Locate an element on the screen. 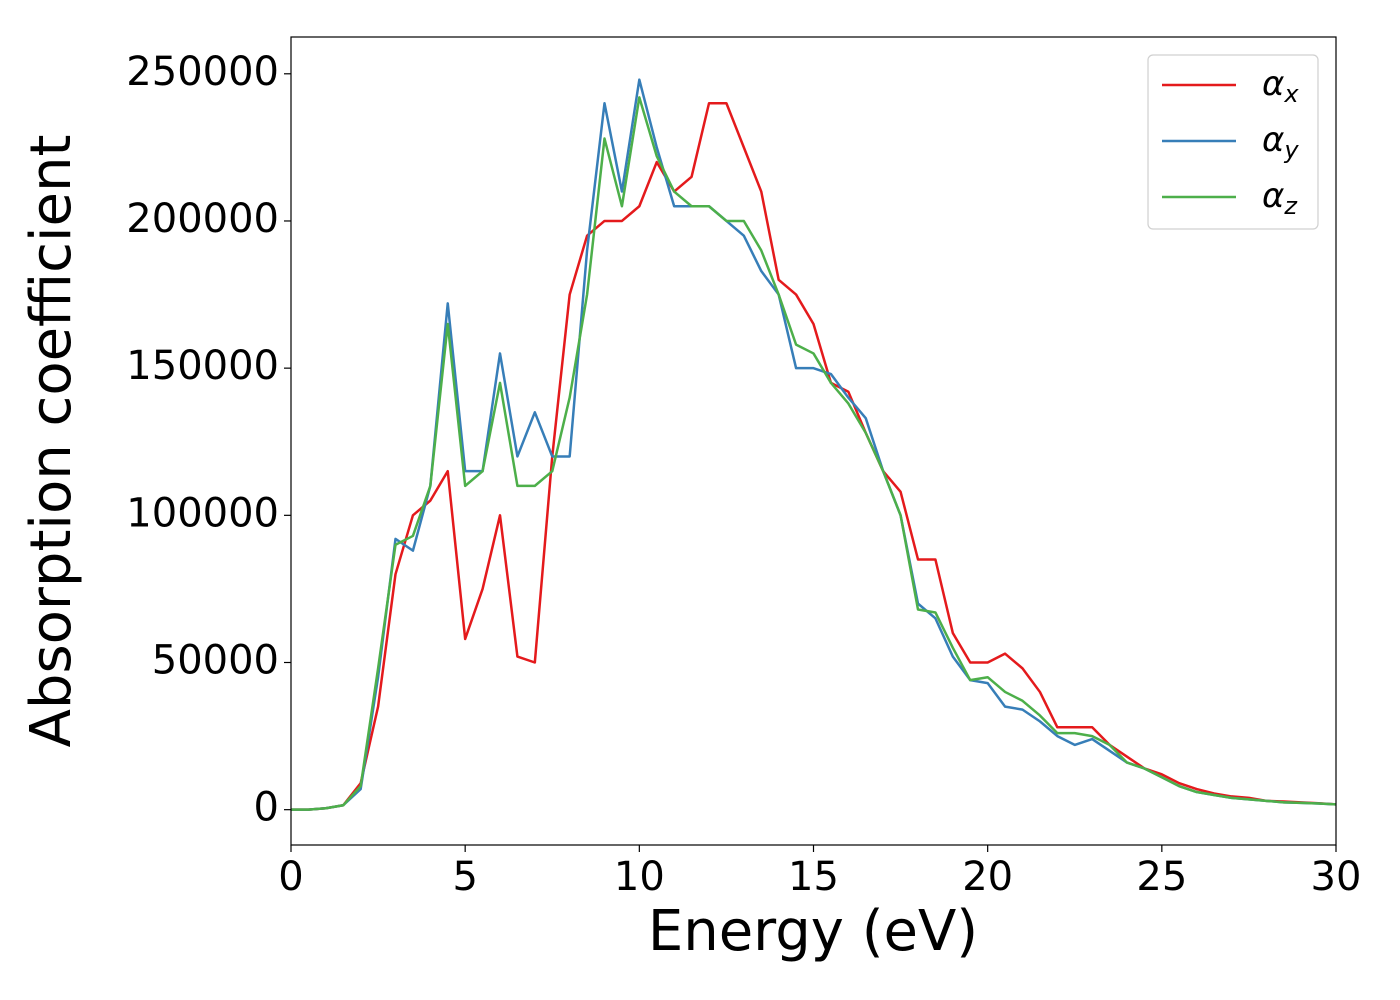 The width and height of the screenshot is (1400, 1000). y-axis-label: Absorption coefficient is located at coordinates (51, 441).